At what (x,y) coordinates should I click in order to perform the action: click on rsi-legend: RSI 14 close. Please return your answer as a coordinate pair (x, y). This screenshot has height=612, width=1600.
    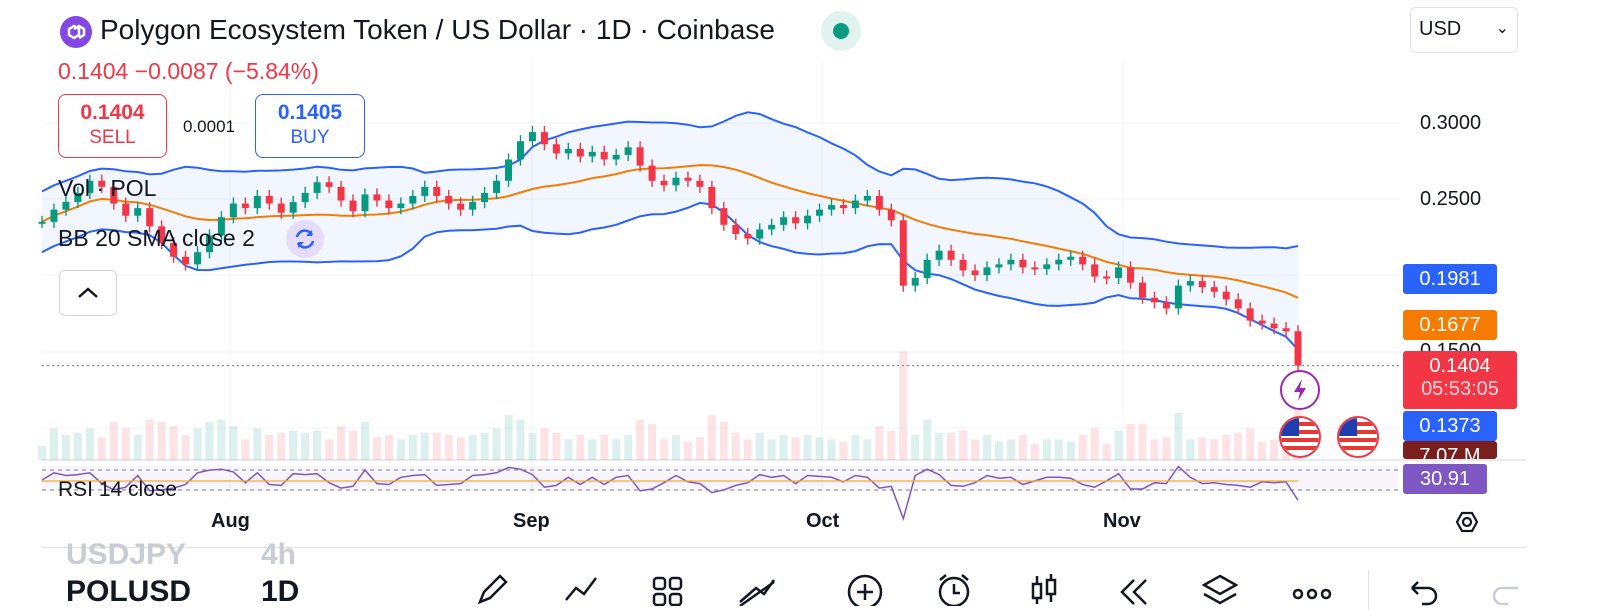
    Looking at the image, I should click on (118, 489).